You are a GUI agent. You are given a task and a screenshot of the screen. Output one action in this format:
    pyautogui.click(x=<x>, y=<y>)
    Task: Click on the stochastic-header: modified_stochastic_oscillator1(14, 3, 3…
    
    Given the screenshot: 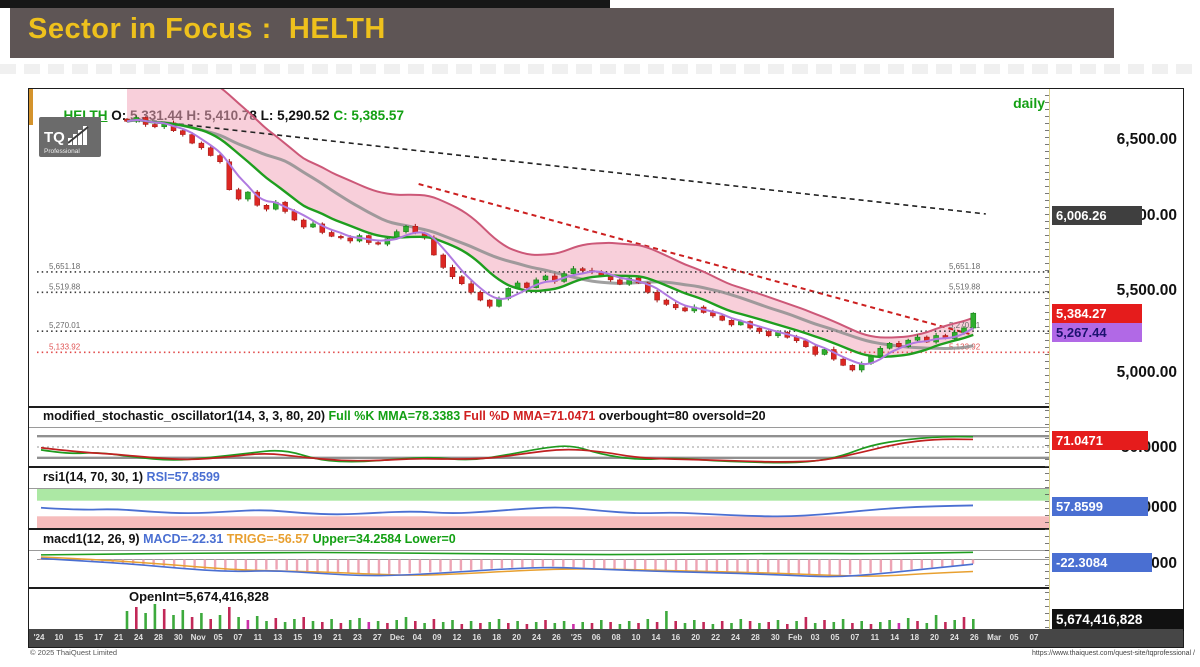 What is the action you would take?
    pyautogui.click(x=404, y=416)
    